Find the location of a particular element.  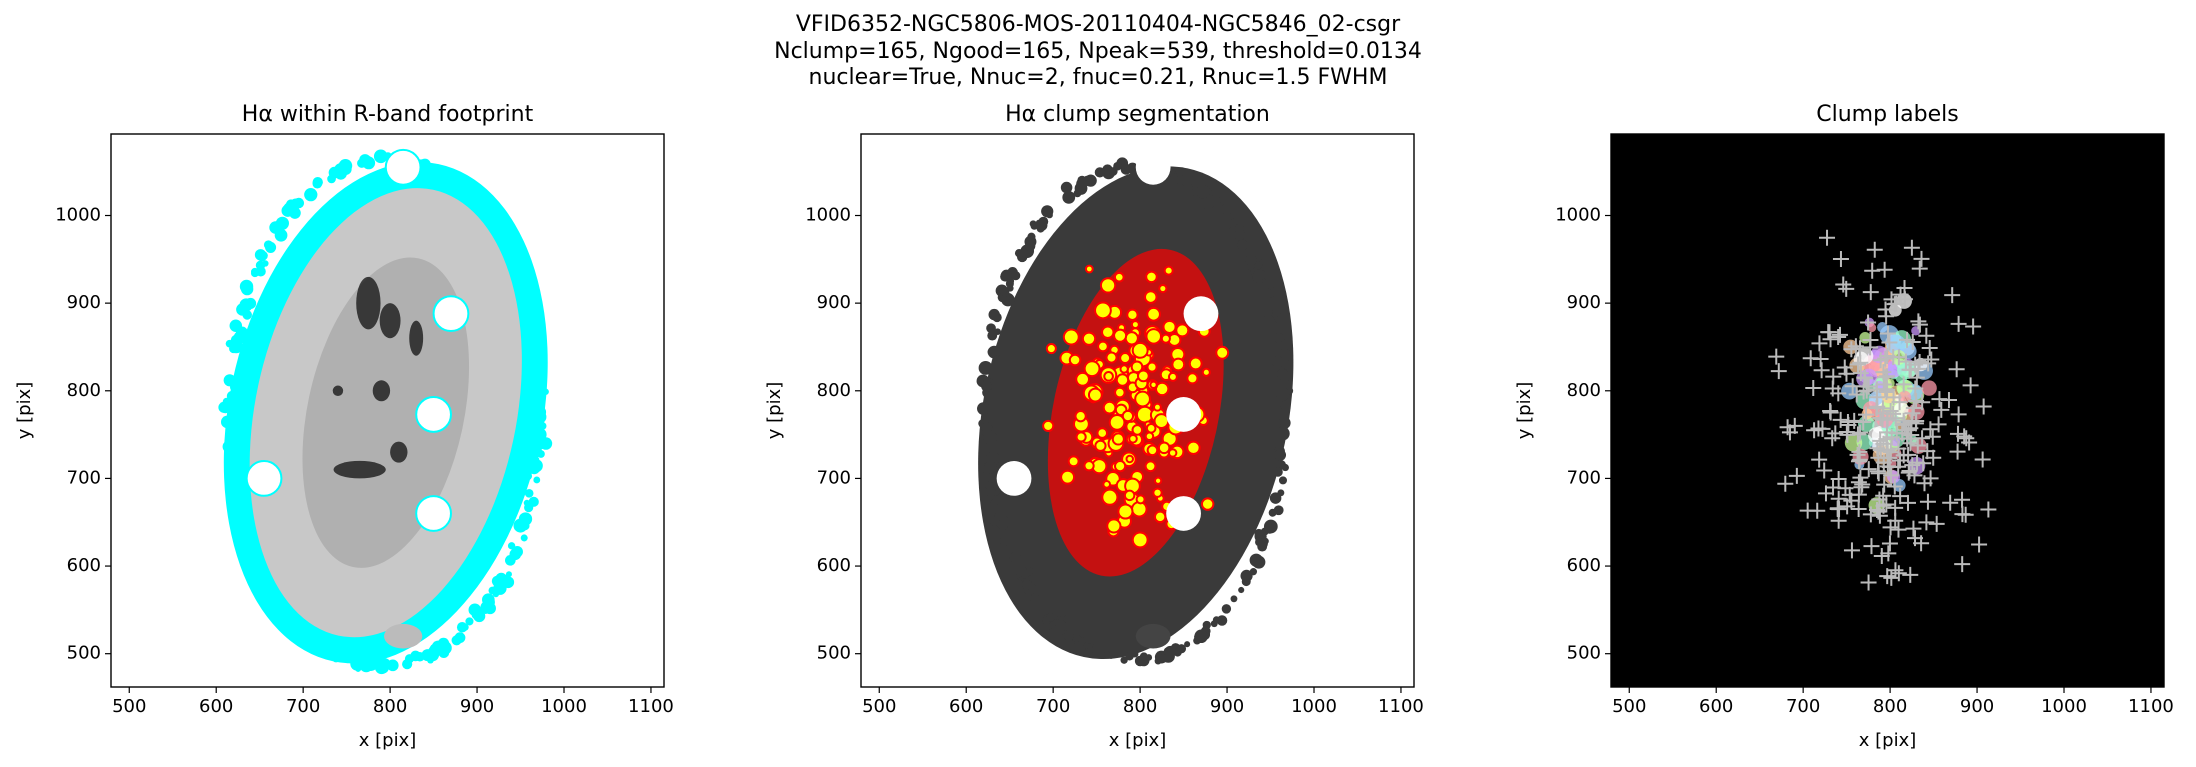

x-axis-label: x [pix] is located at coordinates (1888, 740).